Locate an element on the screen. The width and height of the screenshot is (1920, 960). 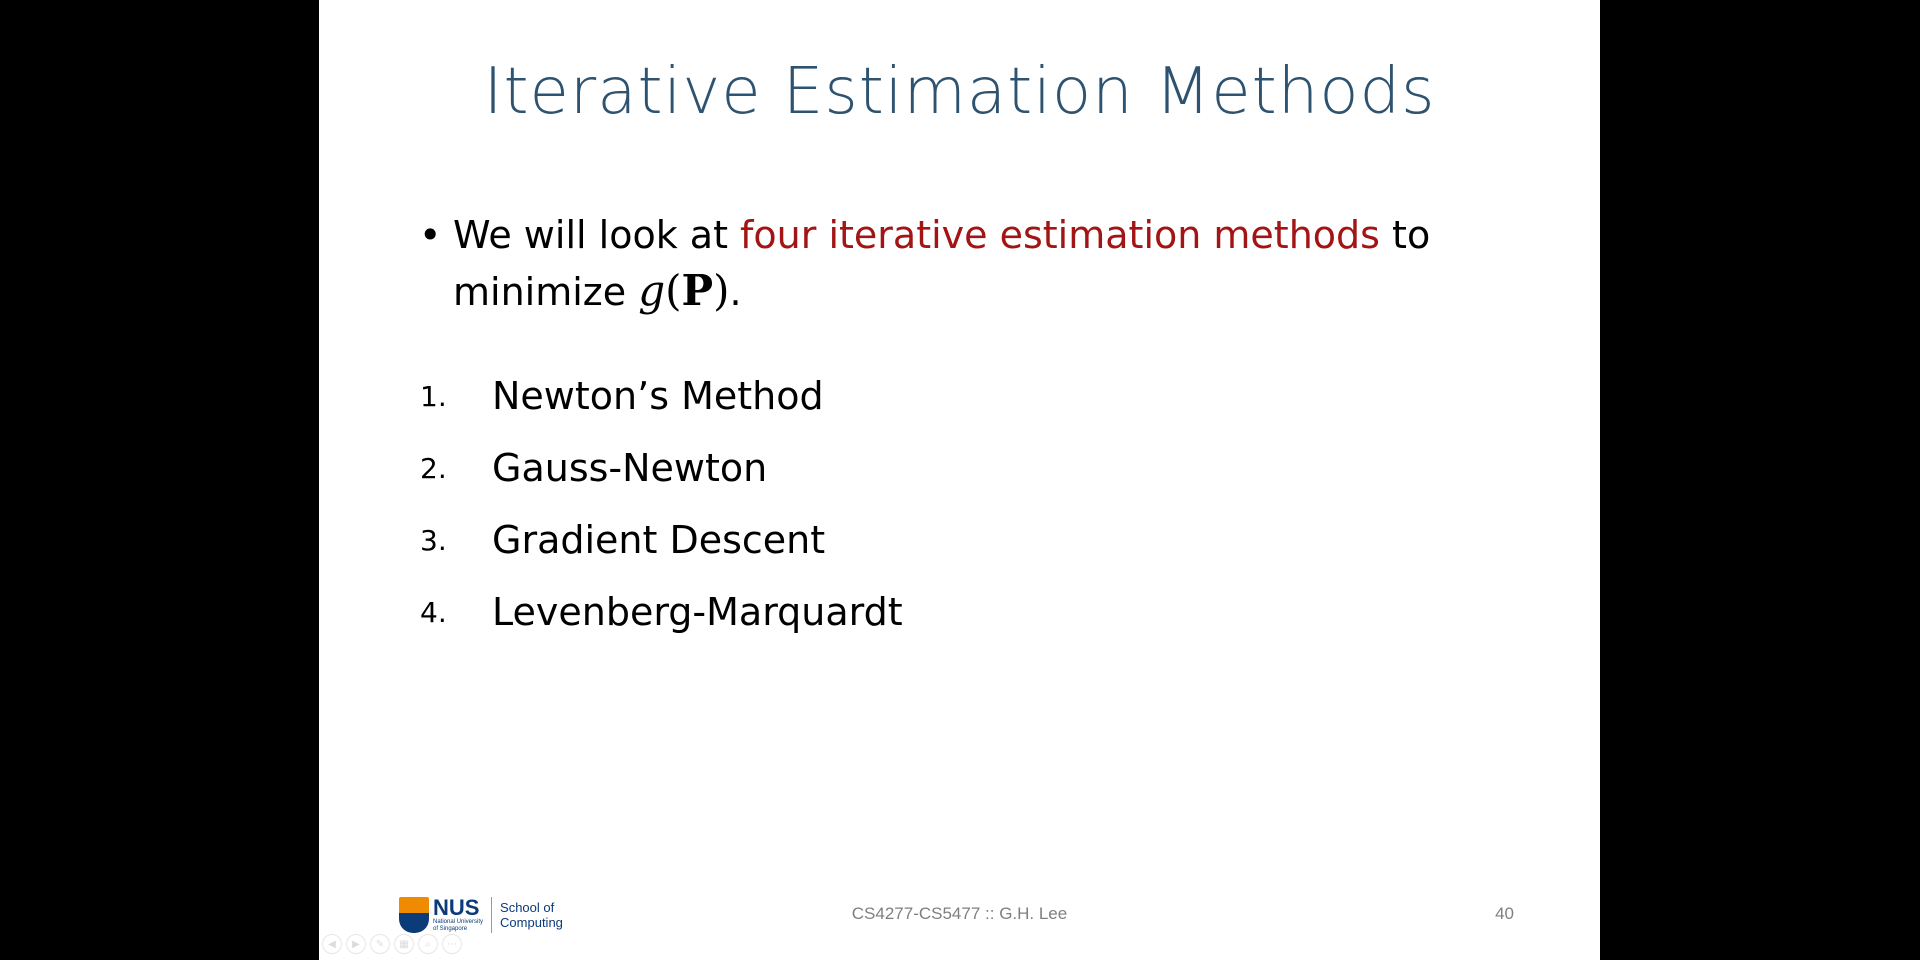
school-of-computing: School of Computing is located at coordinates (531, 915).